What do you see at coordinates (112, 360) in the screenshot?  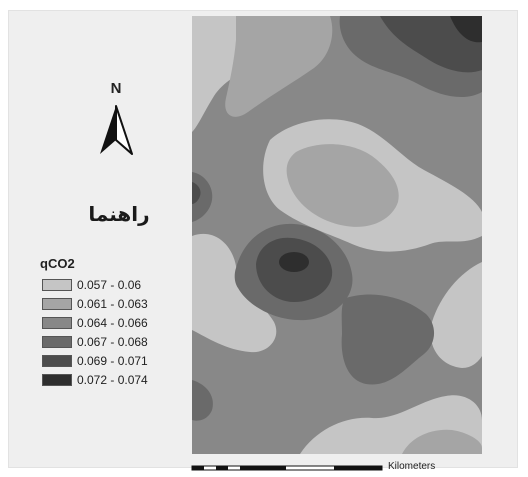 I see `legend-label: 0.069 - 0.071` at bounding box center [112, 360].